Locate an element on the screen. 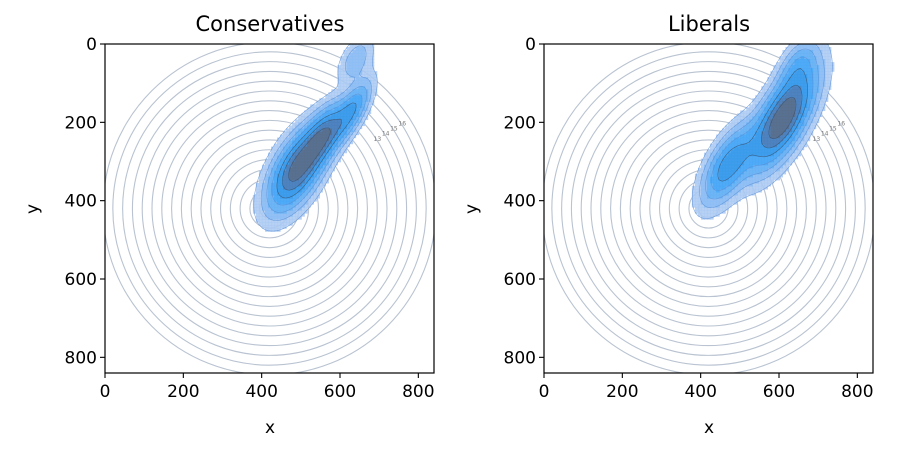 The width and height of the screenshot is (900, 450). chart-title: Conservatives is located at coordinates (270, 24).